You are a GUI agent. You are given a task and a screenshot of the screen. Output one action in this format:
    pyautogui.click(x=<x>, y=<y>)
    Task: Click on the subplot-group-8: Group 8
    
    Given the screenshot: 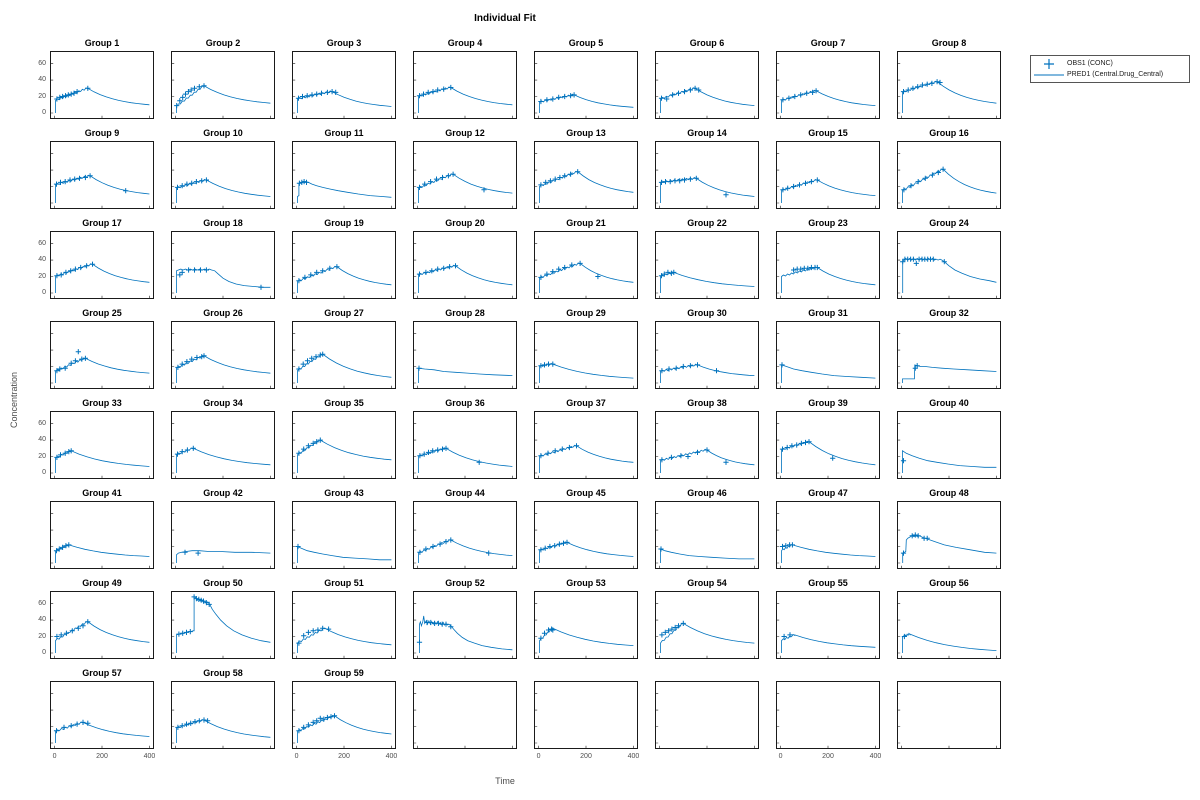 What is the action you would take?
    pyautogui.click(x=949, y=78)
    